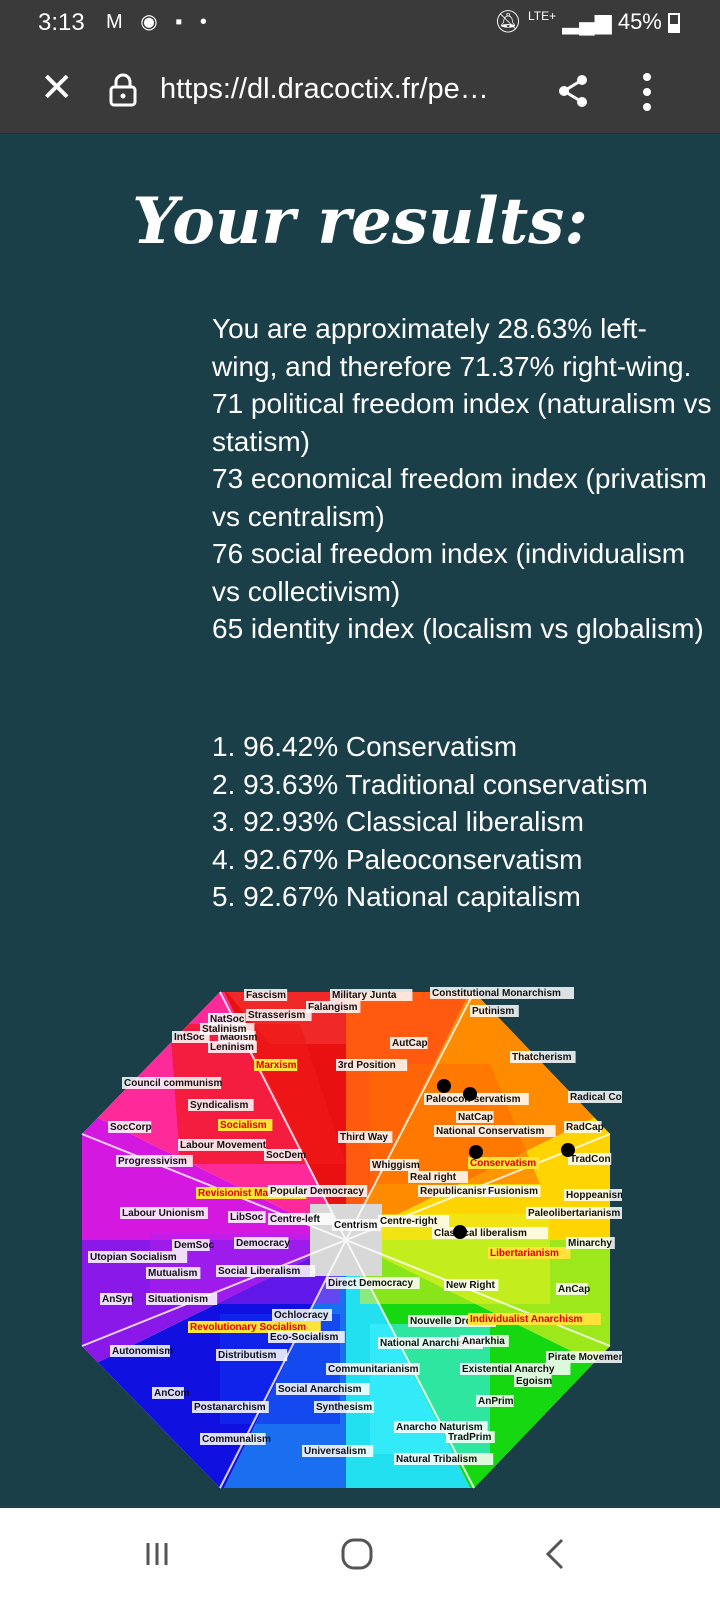  I want to click on compass-label: AutCap, so click(410, 1043).